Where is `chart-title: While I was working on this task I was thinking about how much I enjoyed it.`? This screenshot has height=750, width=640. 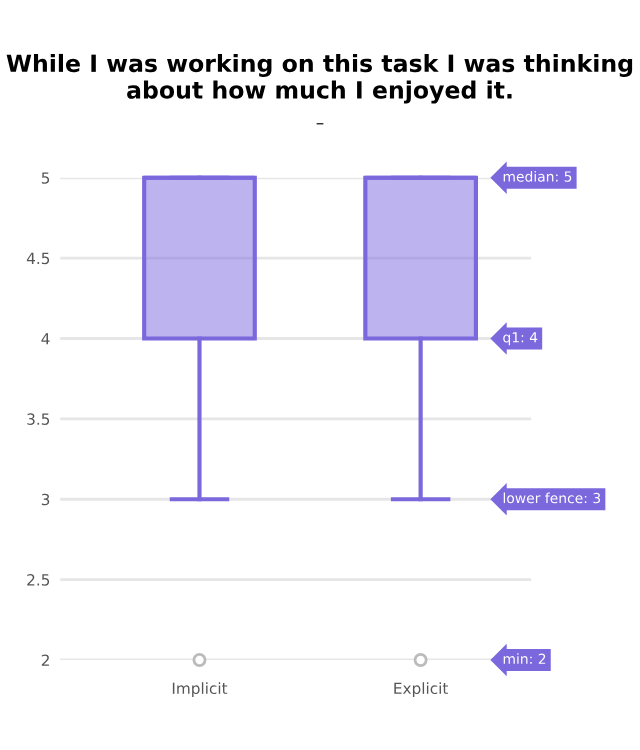
chart-title: While I was working on this task I was thinking about how much I enjoyed it. is located at coordinates (319, 78).